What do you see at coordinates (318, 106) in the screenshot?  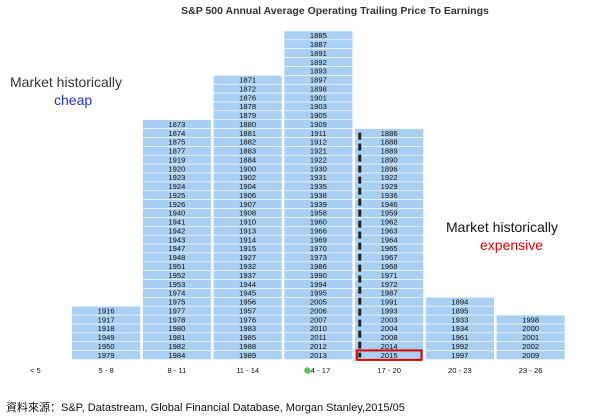 I see `year-label: 1903` at bounding box center [318, 106].